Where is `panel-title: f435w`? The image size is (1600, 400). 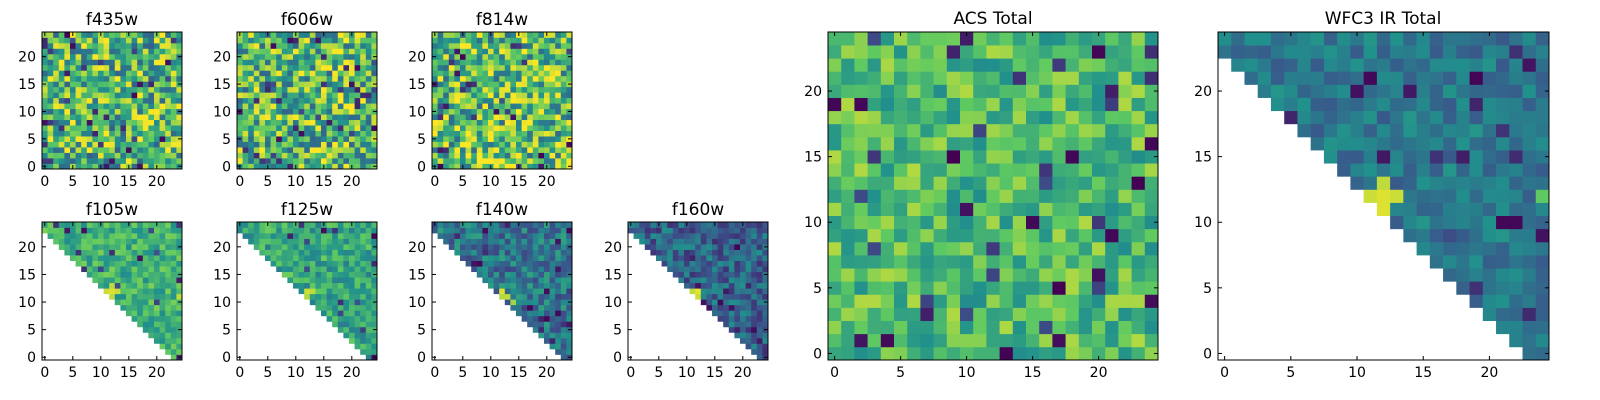
panel-title: f435w is located at coordinates (112, 20).